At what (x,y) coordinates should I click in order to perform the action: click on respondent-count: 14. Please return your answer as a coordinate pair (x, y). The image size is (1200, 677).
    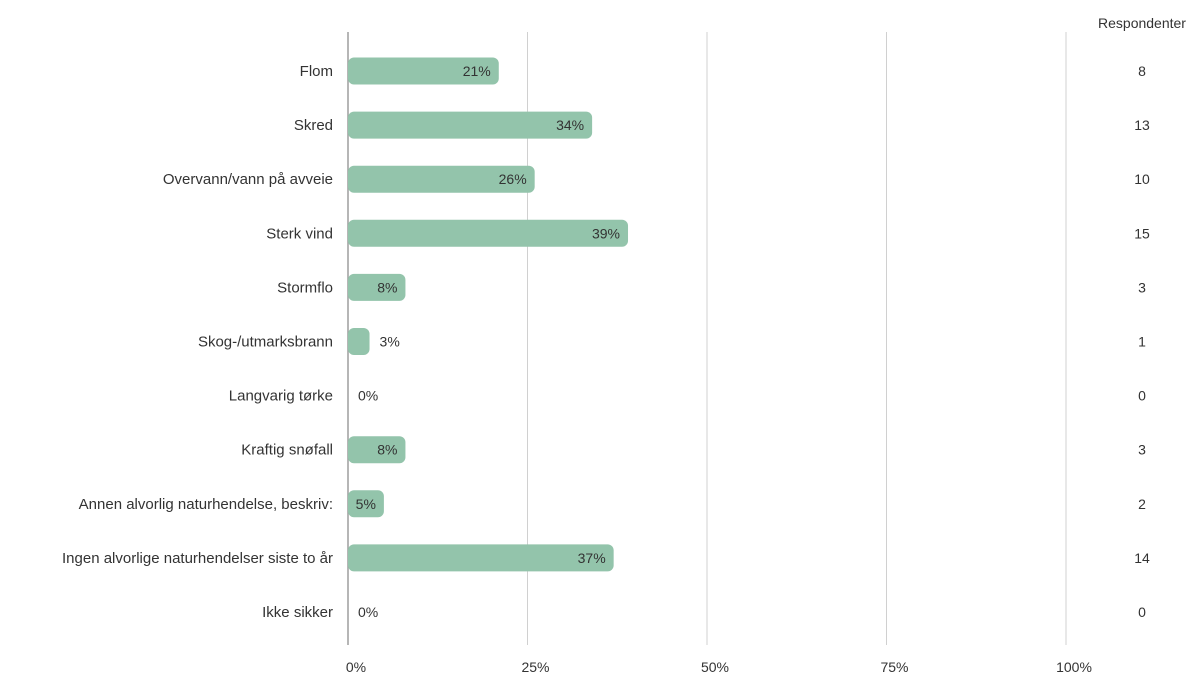
    Looking at the image, I should click on (1142, 558).